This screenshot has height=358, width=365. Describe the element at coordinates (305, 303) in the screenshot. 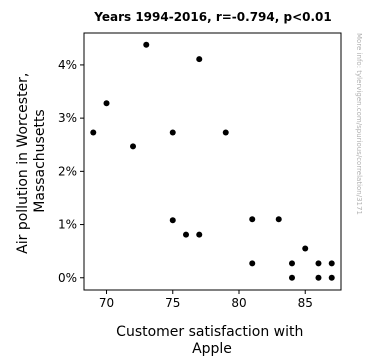

I see `x-tick-label: 85` at that location.